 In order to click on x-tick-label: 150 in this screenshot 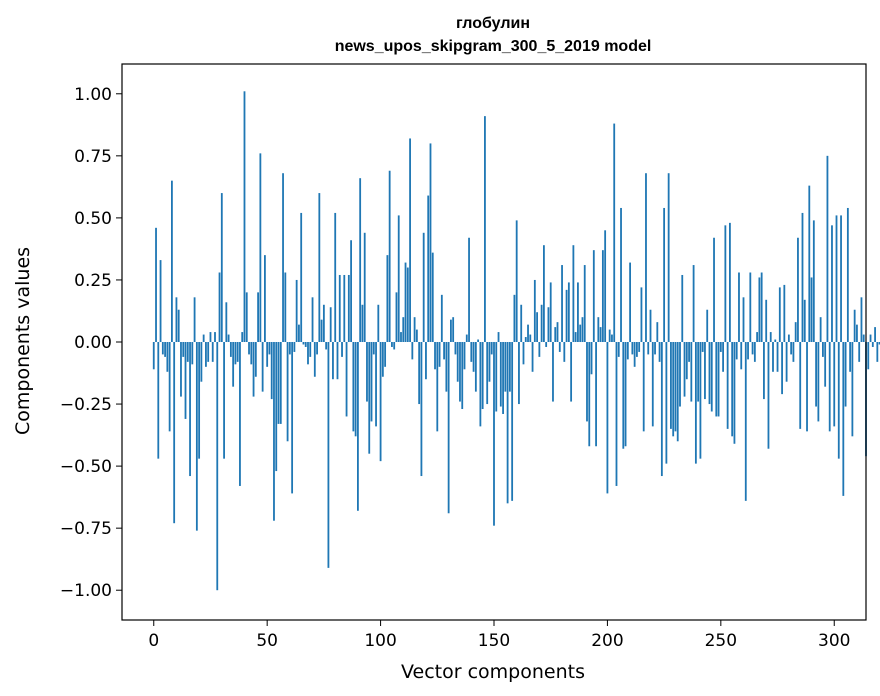, I will do `click(494, 641)`.